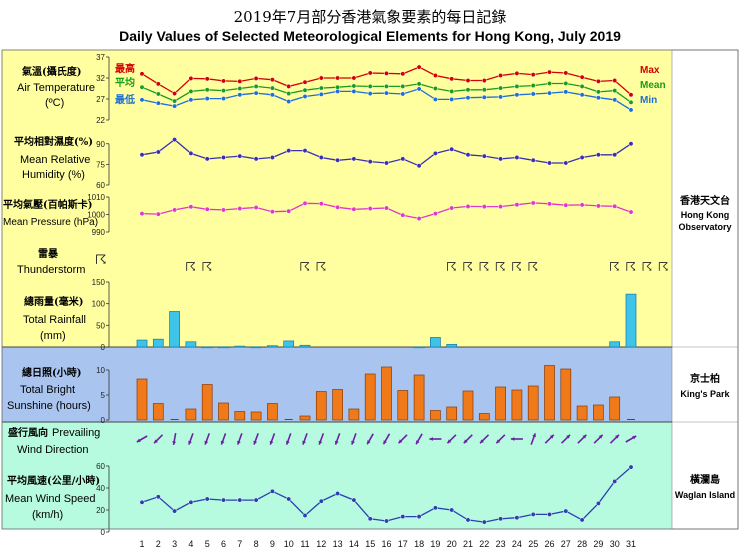 The height and width of the screenshot is (555, 740). Describe the element at coordinates (370, 544) in the screenshot. I see `day-label: 15` at that location.